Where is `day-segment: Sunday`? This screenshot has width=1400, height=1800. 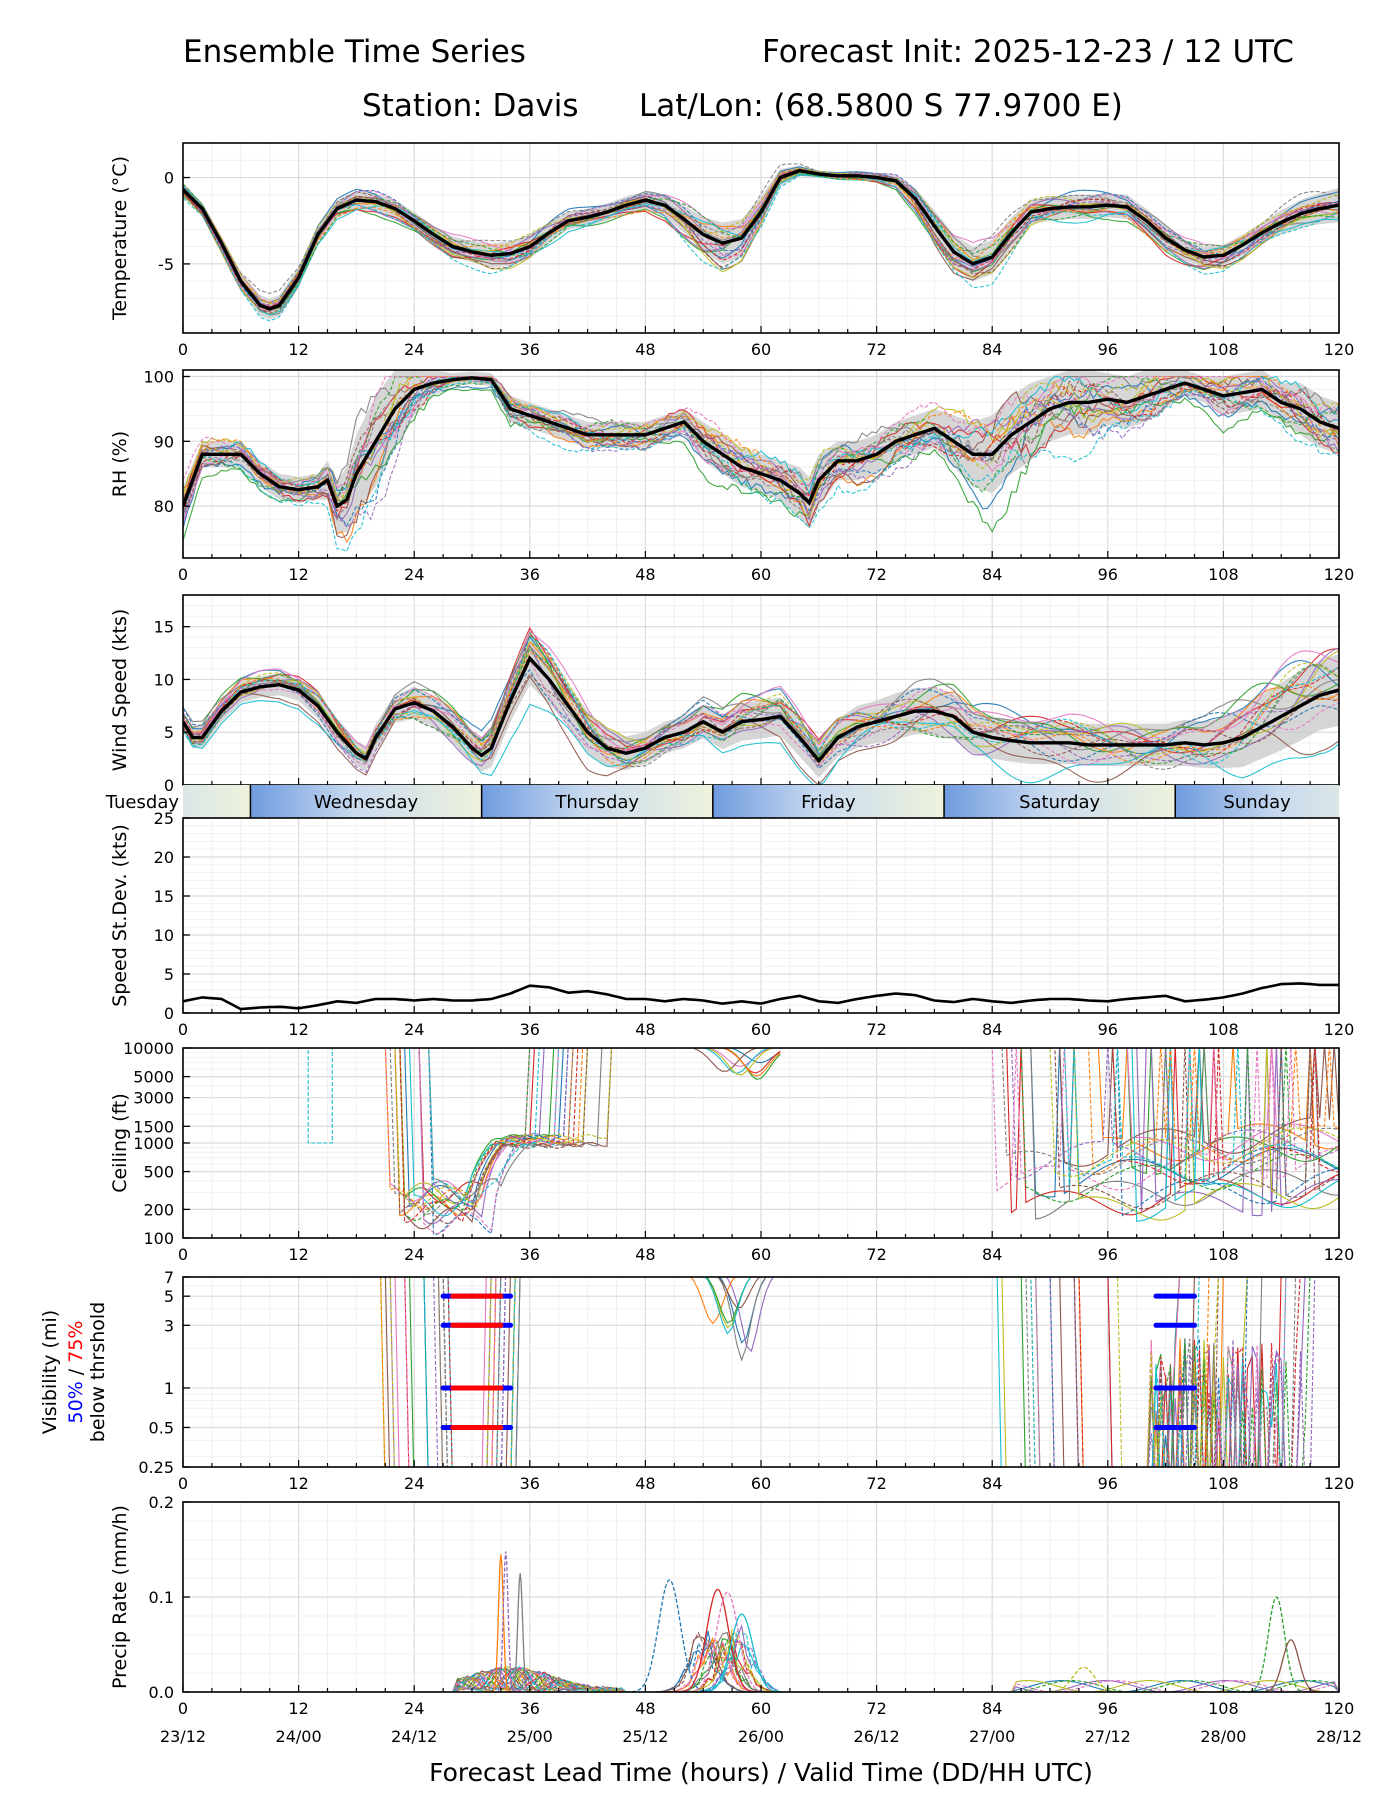
day-segment: Sunday is located at coordinates (1257, 801).